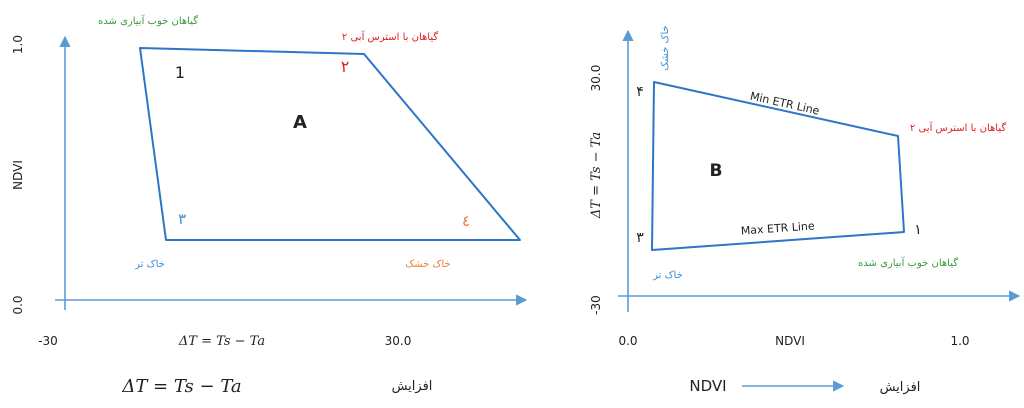  I want to click on caption-right-ndvi: NDVI, so click(707, 386).